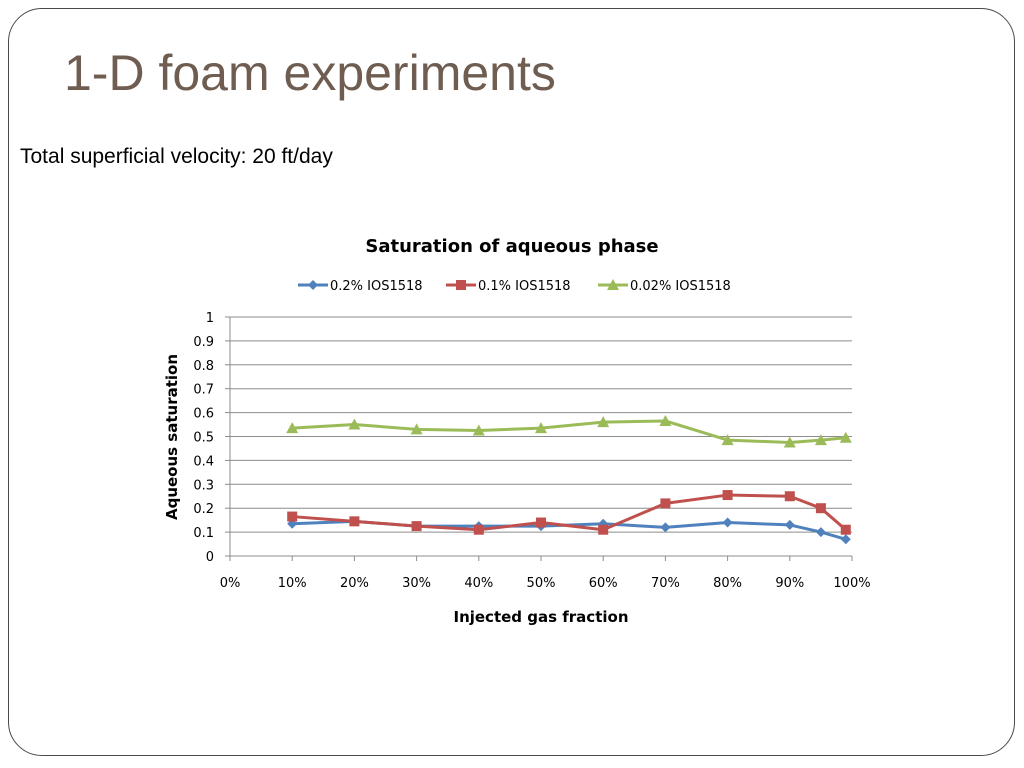 This screenshot has width=1024, height=768. What do you see at coordinates (203, 414) in the screenshot?
I see `y-tick-label: 0.6` at bounding box center [203, 414].